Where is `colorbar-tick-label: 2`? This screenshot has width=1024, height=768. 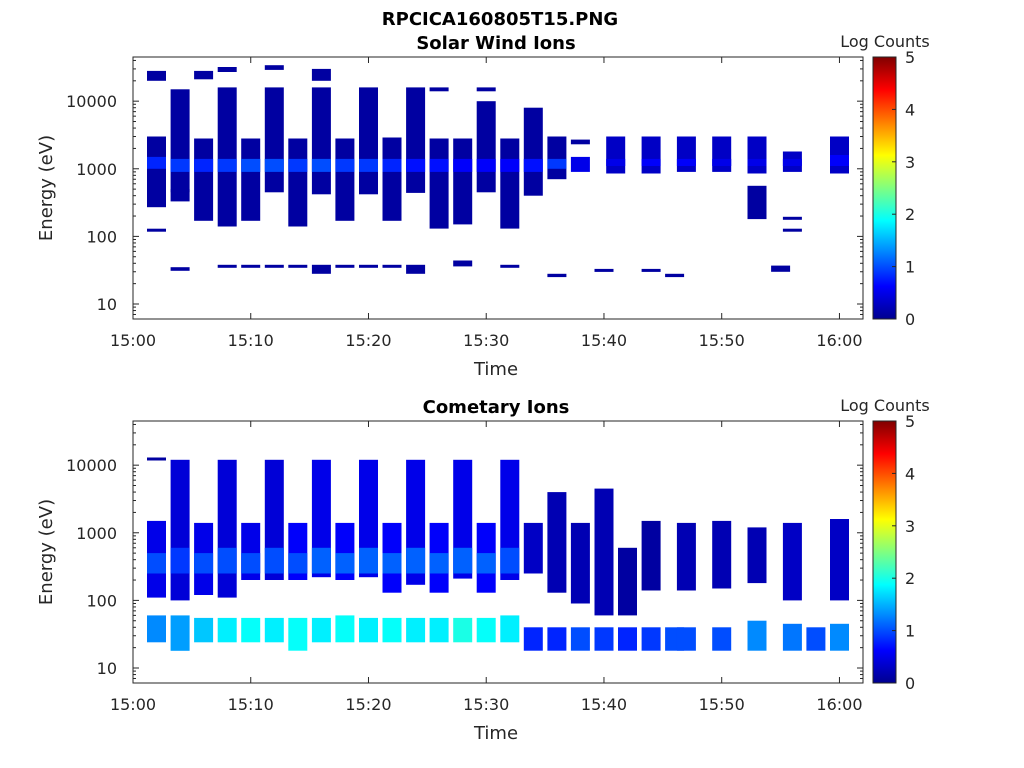
colorbar-tick-label: 2 is located at coordinates (910, 214).